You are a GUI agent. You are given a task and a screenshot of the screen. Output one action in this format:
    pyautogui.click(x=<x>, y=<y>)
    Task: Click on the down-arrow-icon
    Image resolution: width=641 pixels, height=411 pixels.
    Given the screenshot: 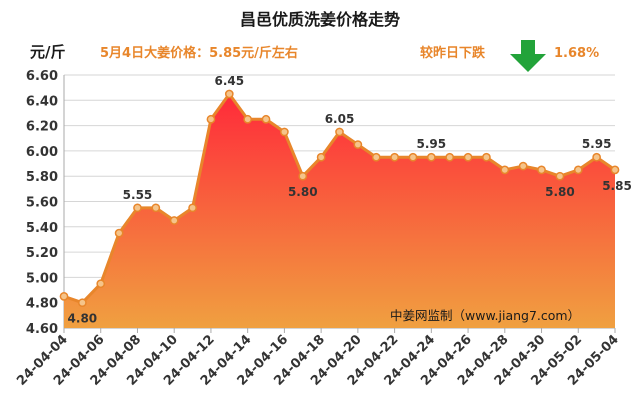 What is the action you would take?
    pyautogui.click(x=528, y=56)
    